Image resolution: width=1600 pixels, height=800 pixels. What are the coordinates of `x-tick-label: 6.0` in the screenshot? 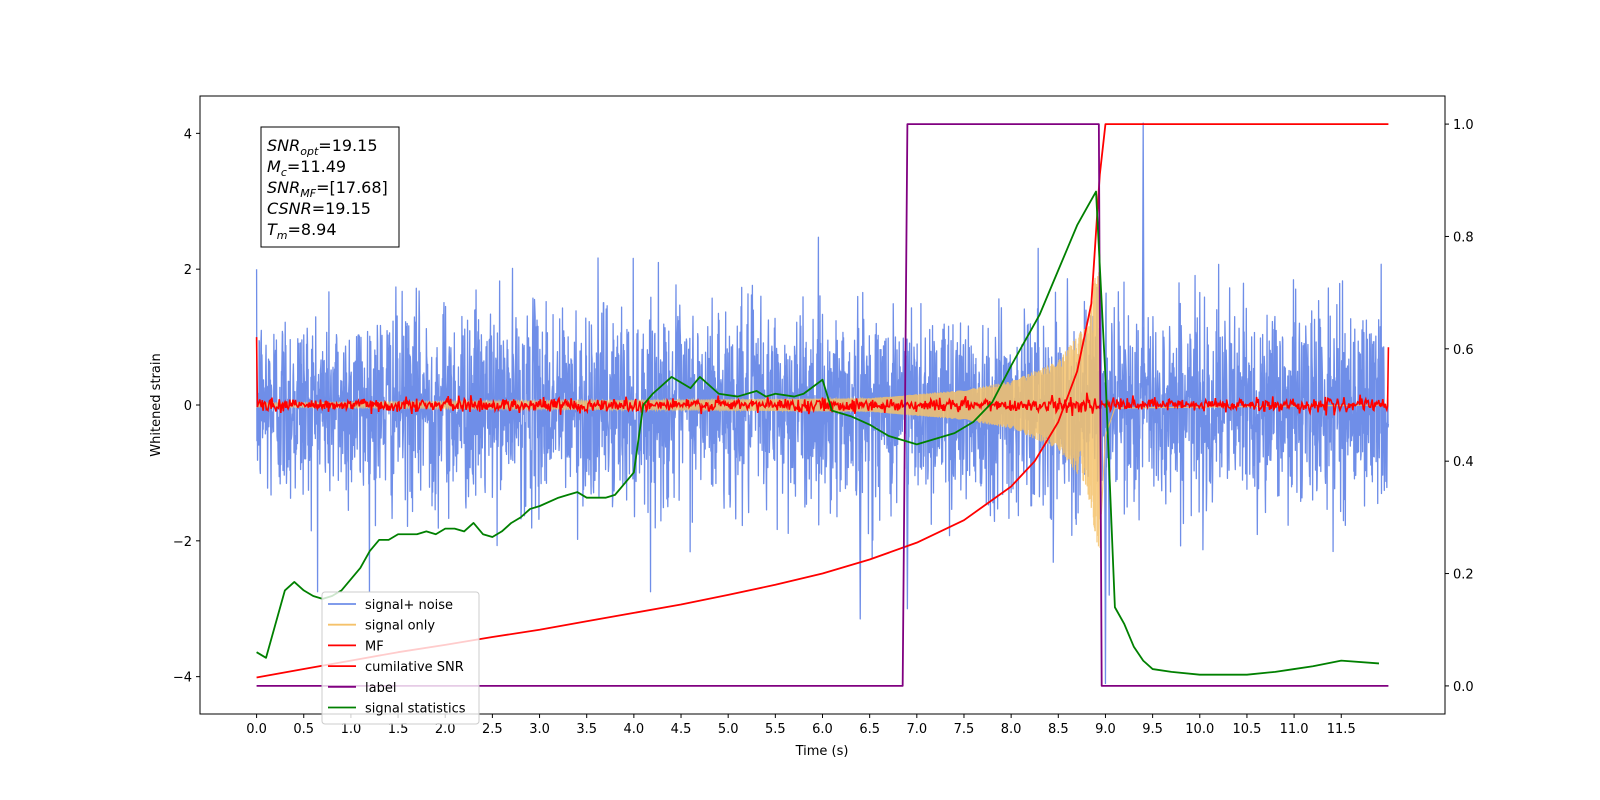 It's located at (822, 729).